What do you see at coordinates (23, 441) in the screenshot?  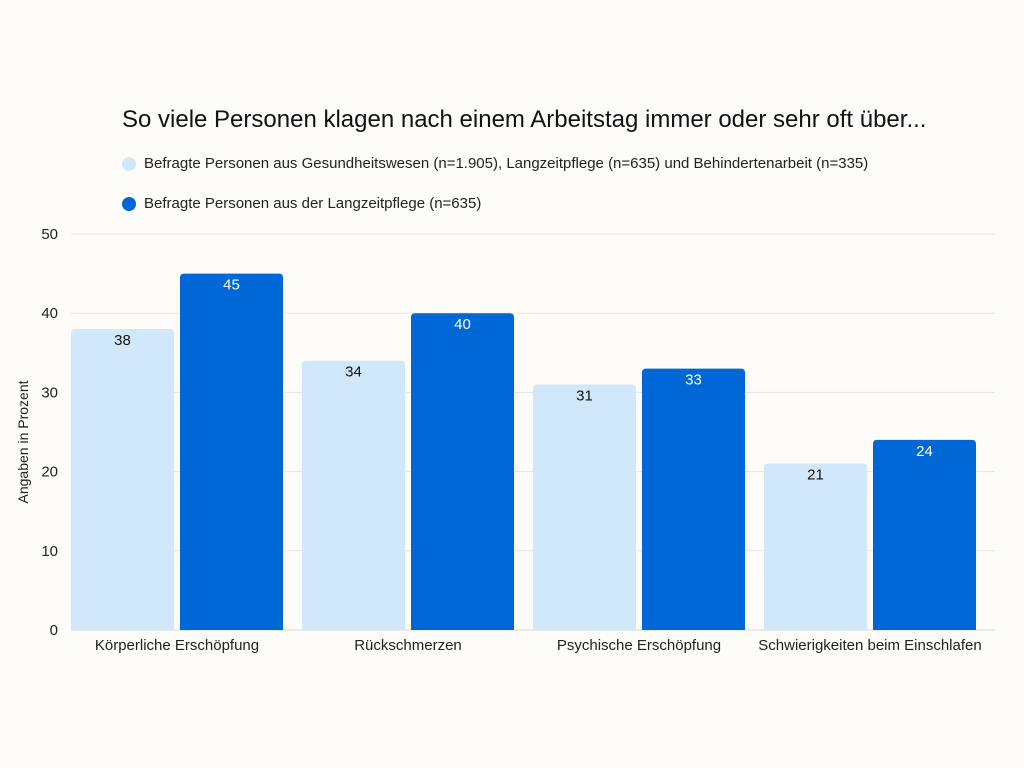 I see `y-axis-label: Angaben in Prozent` at bounding box center [23, 441].